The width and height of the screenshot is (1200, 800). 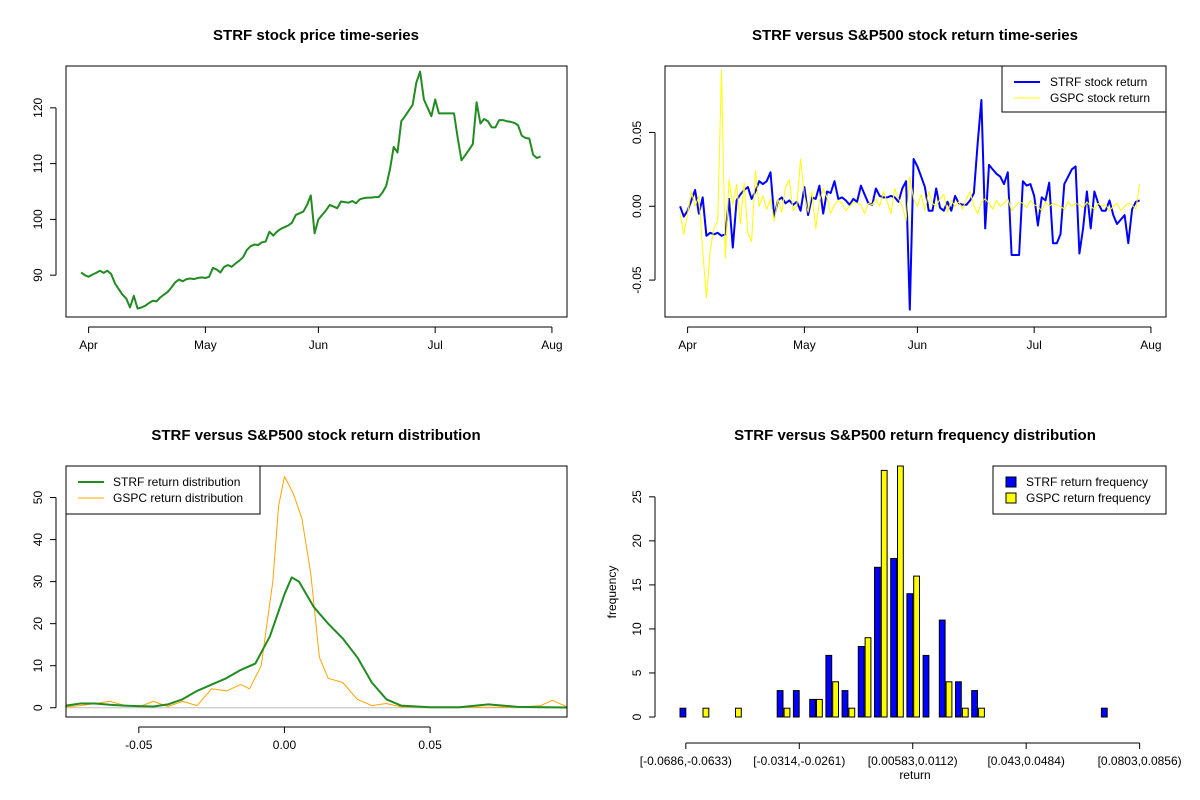 I want to click on legend-label-strf: STRF return frequency, so click(x=1087, y=482).